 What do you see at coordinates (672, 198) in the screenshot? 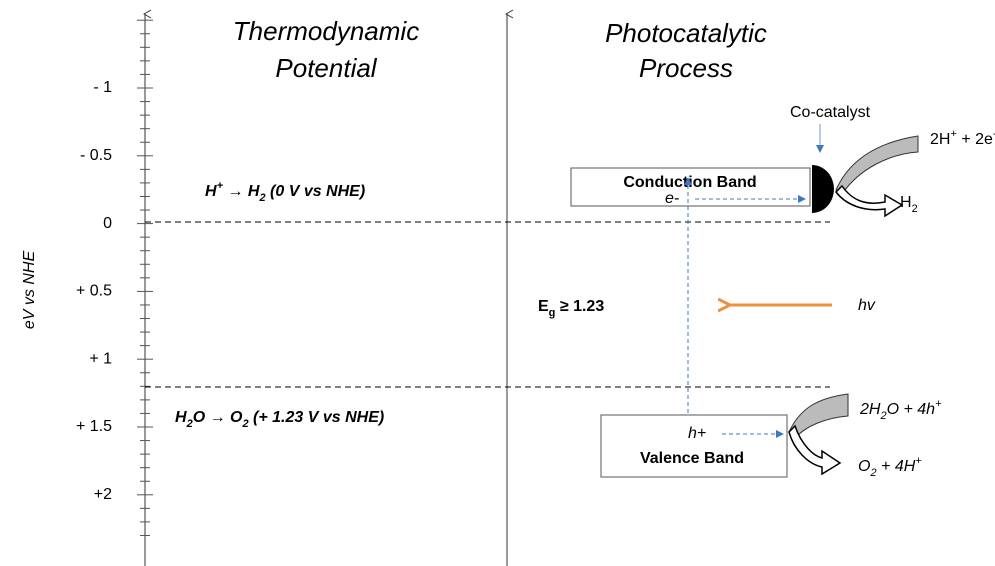
I see `electron: e-` at bounding box center [672, 198].